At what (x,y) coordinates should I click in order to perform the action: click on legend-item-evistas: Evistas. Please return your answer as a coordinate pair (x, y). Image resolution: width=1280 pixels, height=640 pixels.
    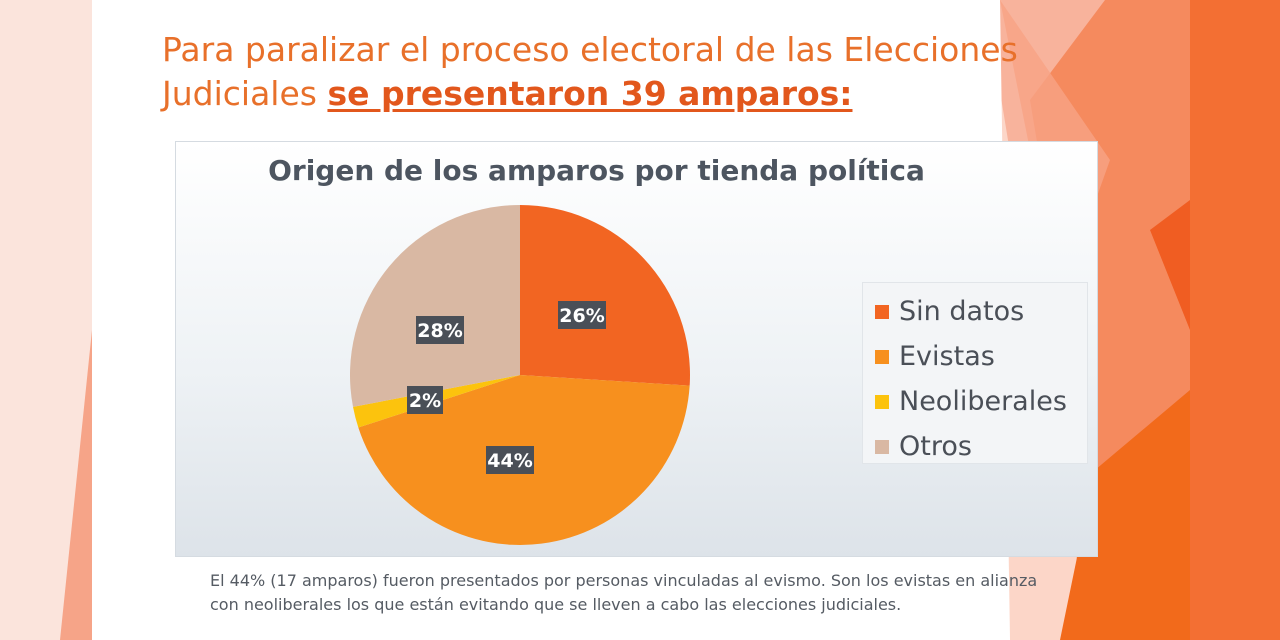
    Looking at the image, I should click on (981, 356).